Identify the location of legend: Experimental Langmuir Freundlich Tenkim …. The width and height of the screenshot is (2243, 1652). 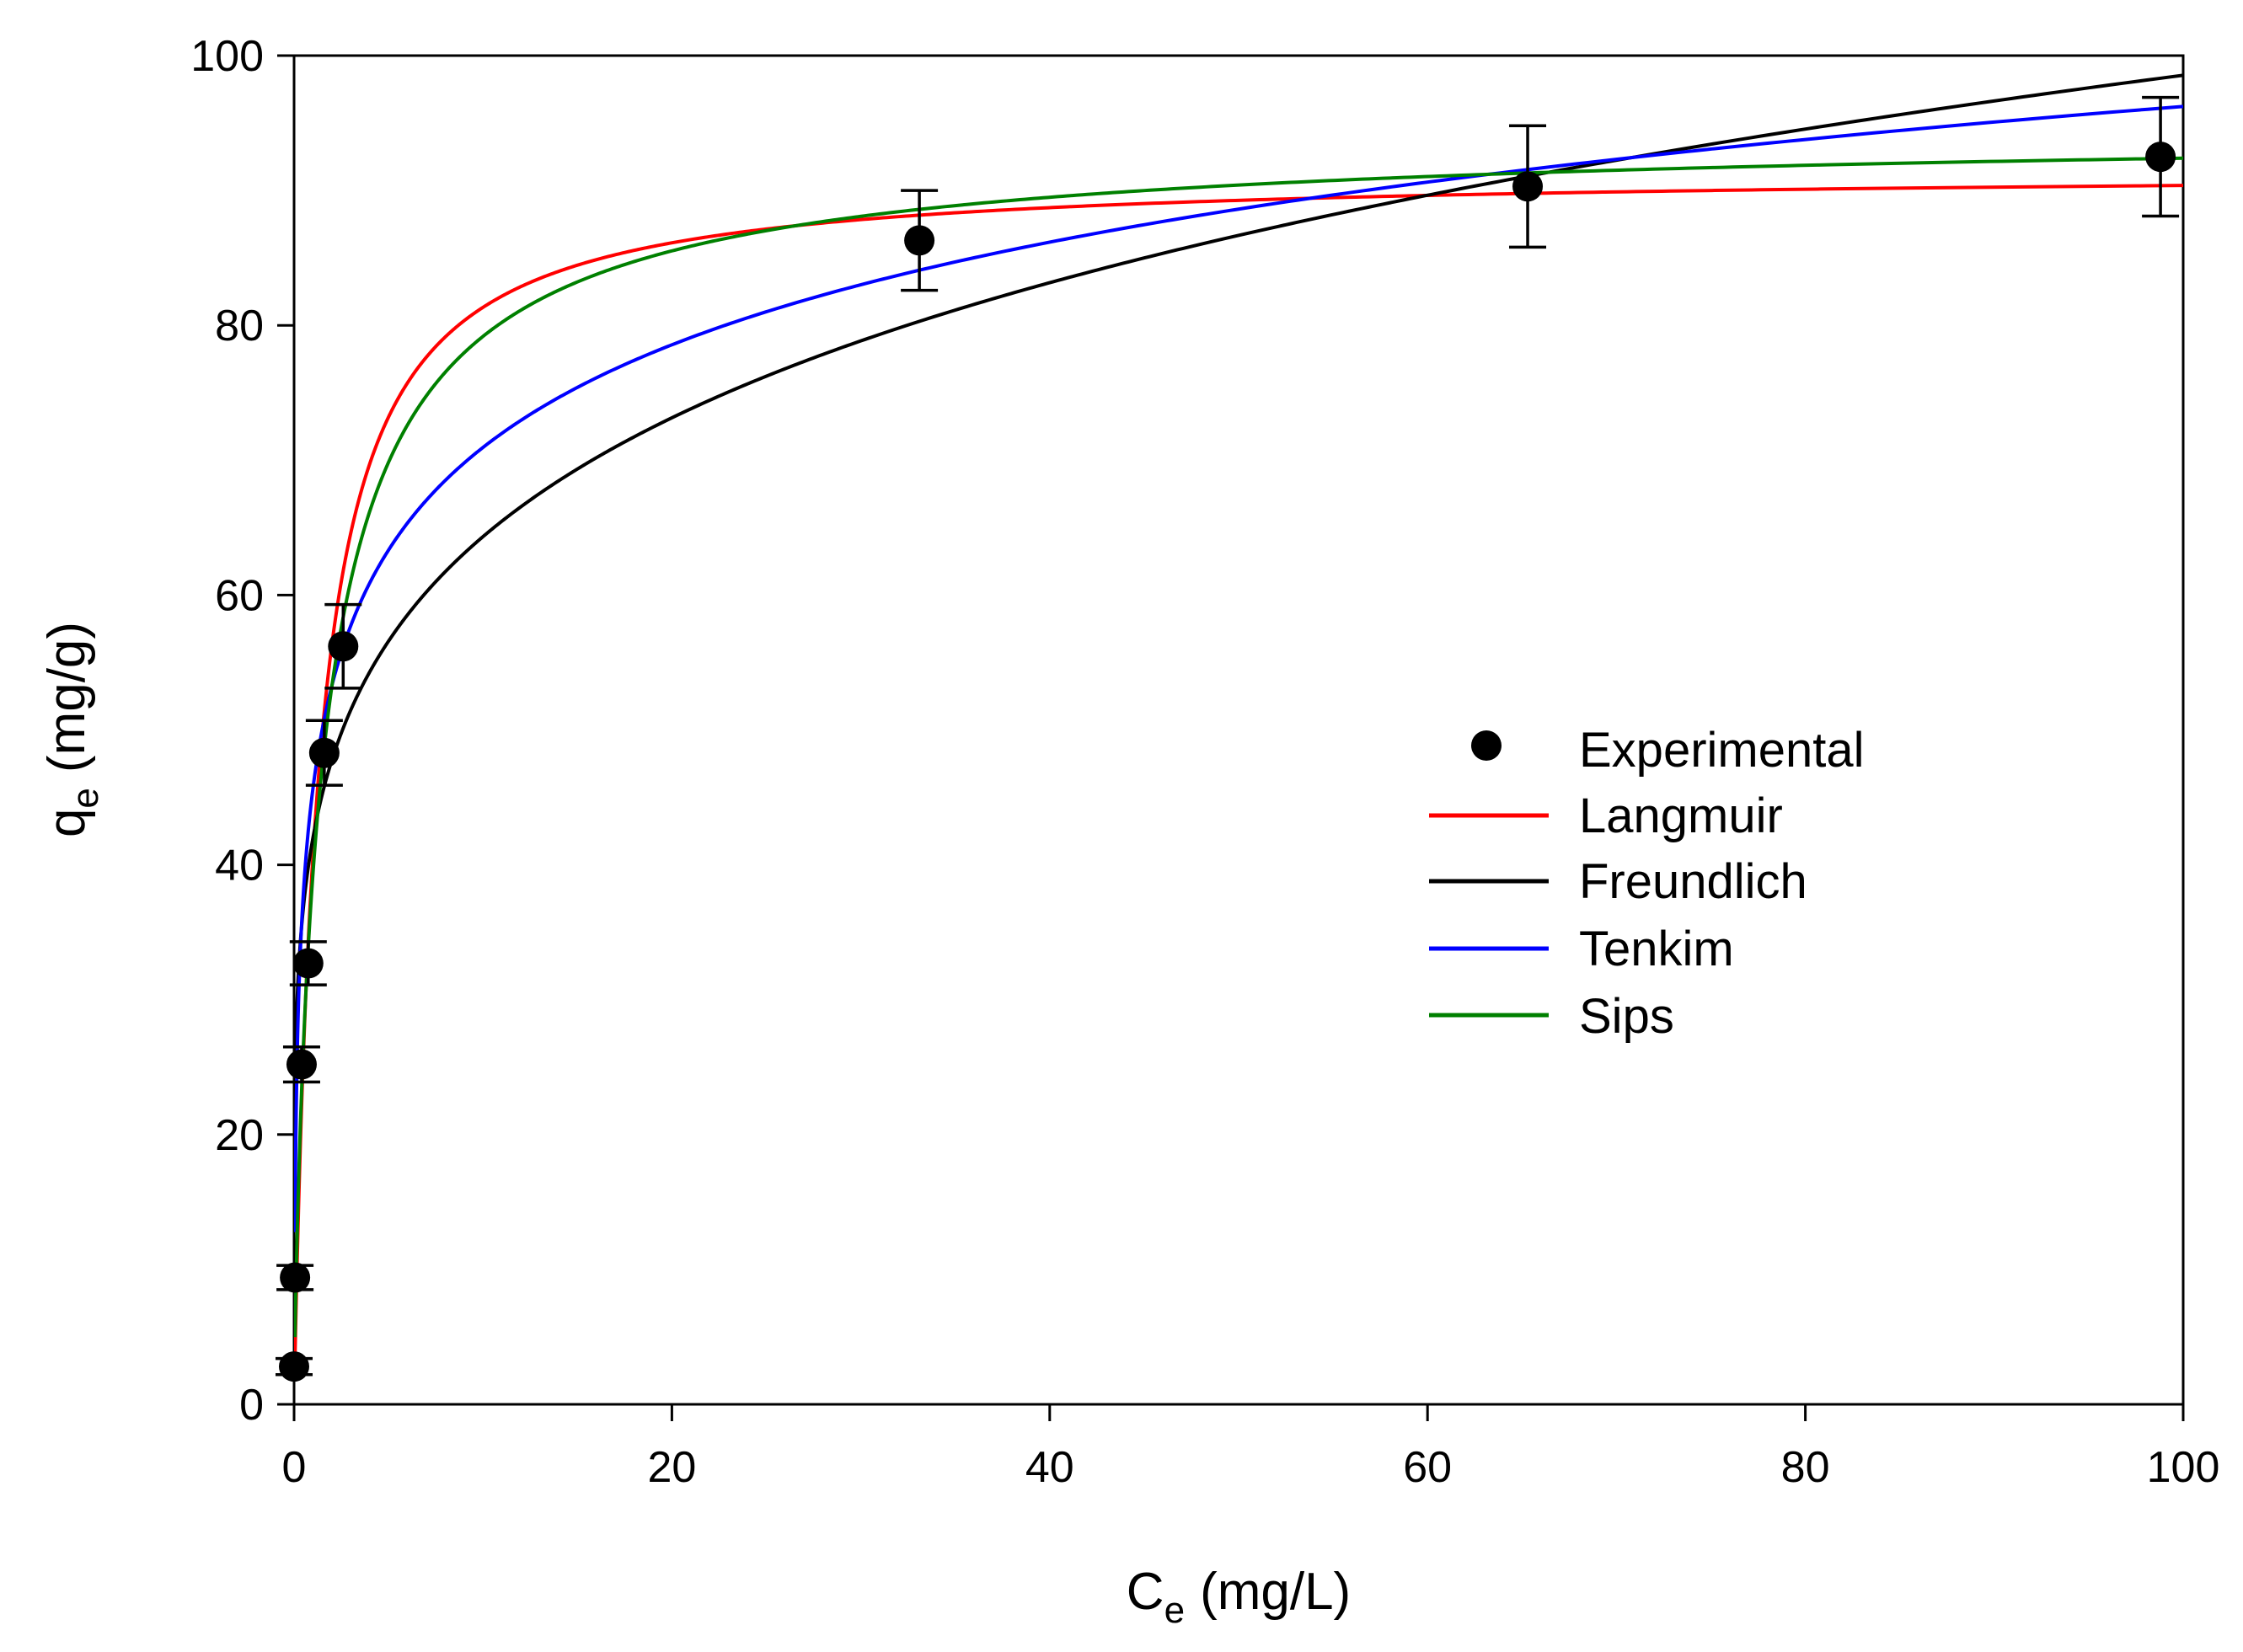
(1646, 883).